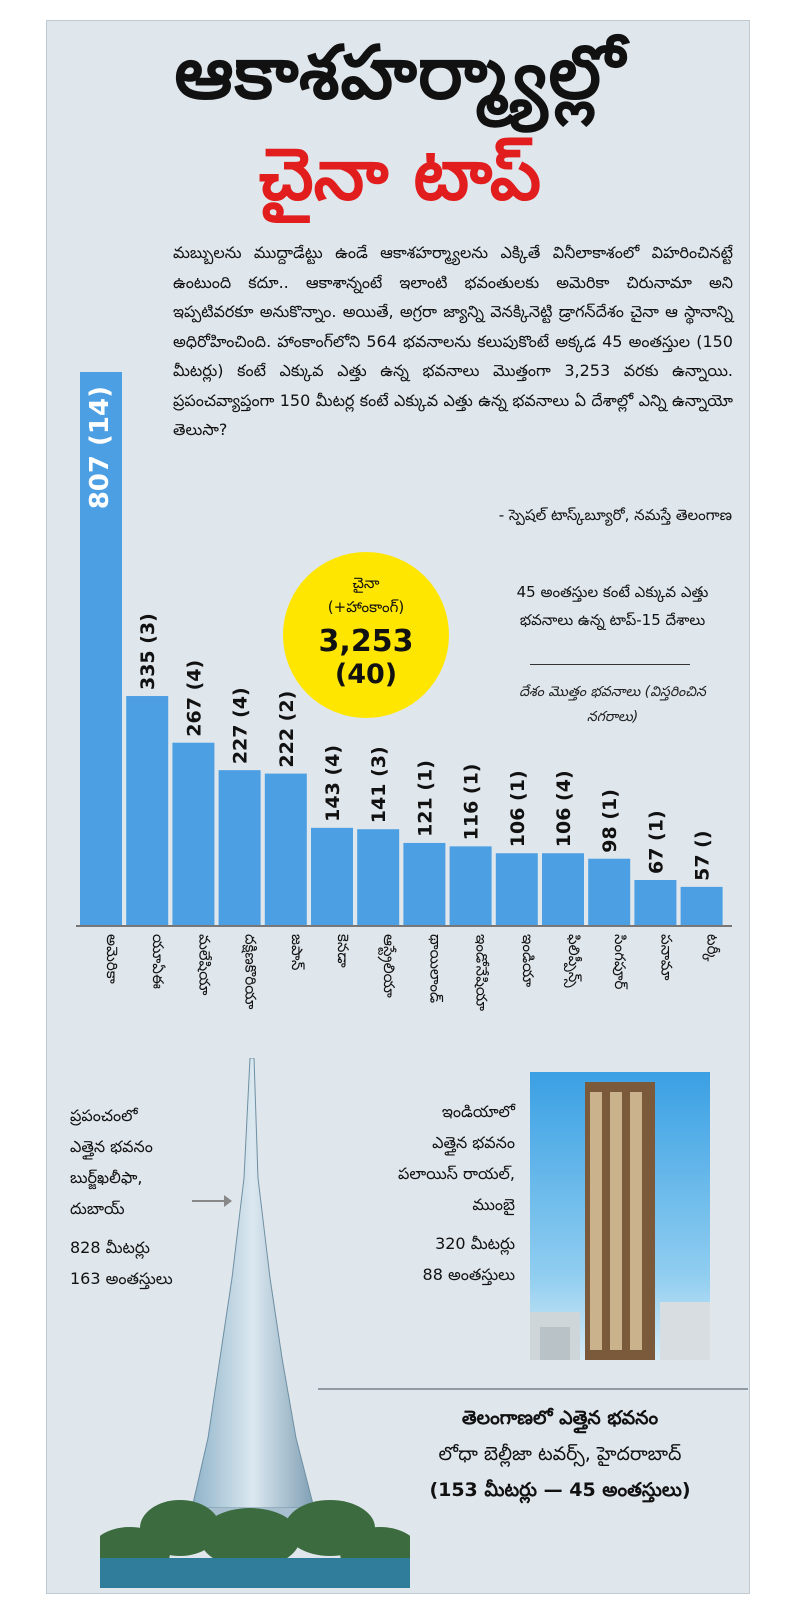 Image resolution: width=800 pixels, height=1615 pixels. What do you see at coordinates (573, 961) in the screenshot?
I see `category-label-10: ఫిలిప్పీన్స్` at bounding box center [573, 961].